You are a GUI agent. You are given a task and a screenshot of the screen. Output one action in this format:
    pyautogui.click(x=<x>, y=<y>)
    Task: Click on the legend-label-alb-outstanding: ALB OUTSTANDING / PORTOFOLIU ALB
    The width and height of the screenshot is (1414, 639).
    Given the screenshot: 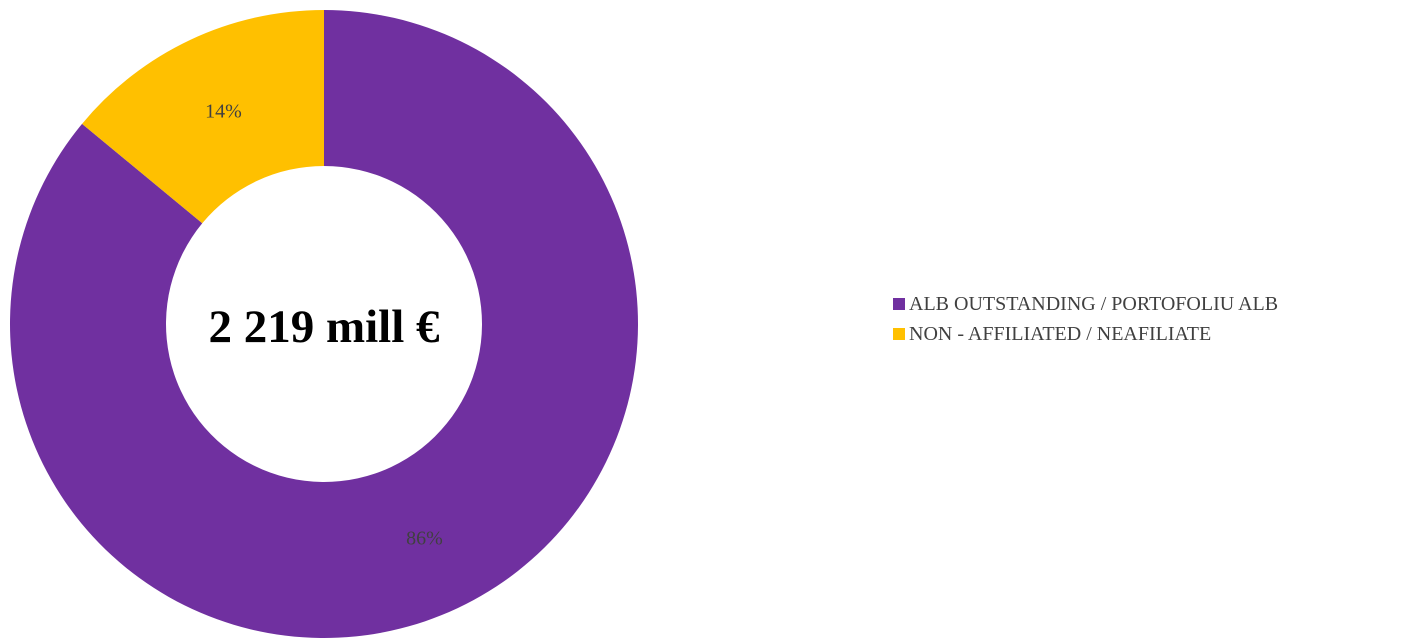 What is the action you would take?
    pyautogui.click(x=1094, y=304)
    